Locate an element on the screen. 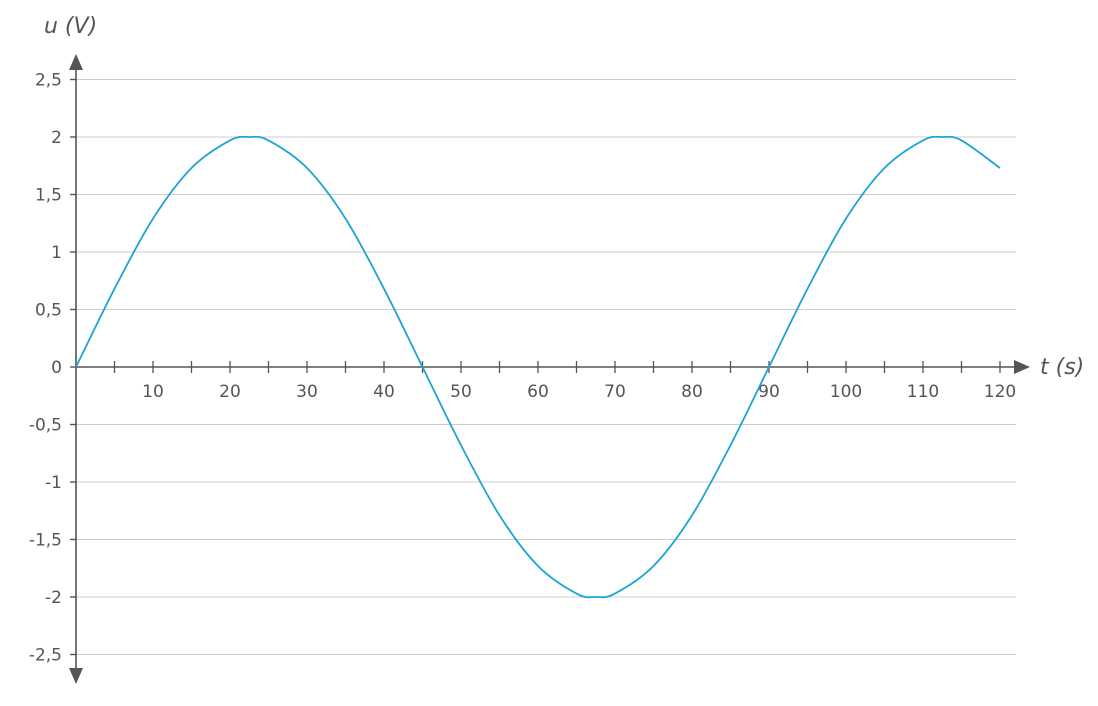 Image resolution: width=1098 pixels, height=706 pixels. x-axis-title: t (s) is located at coordinates (1062, 367).